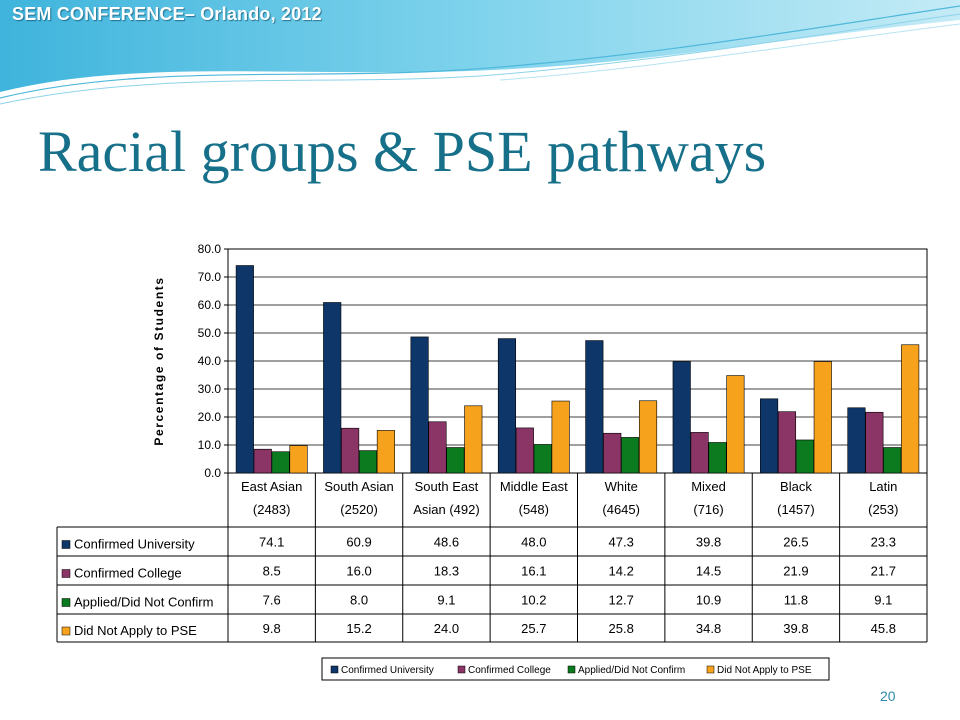  Describe the element at coordinates (402, 151) in the screenshot. I see `slide-title: Racial groups & PSE pathways` at that location.